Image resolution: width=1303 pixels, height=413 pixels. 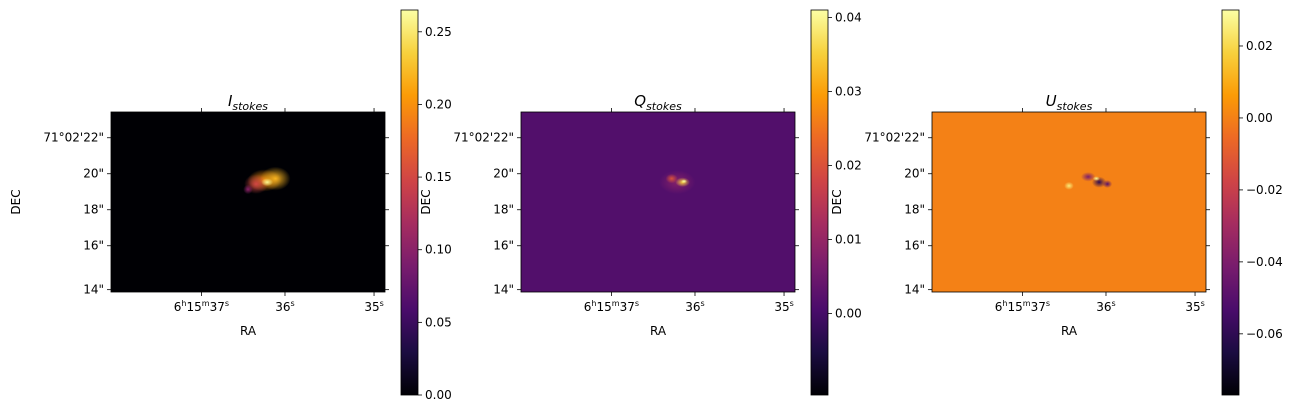 I want to click on colorbar: 0.00 0.05 0.10 0.15 0.20 0.25, so click(x=426, y=205).